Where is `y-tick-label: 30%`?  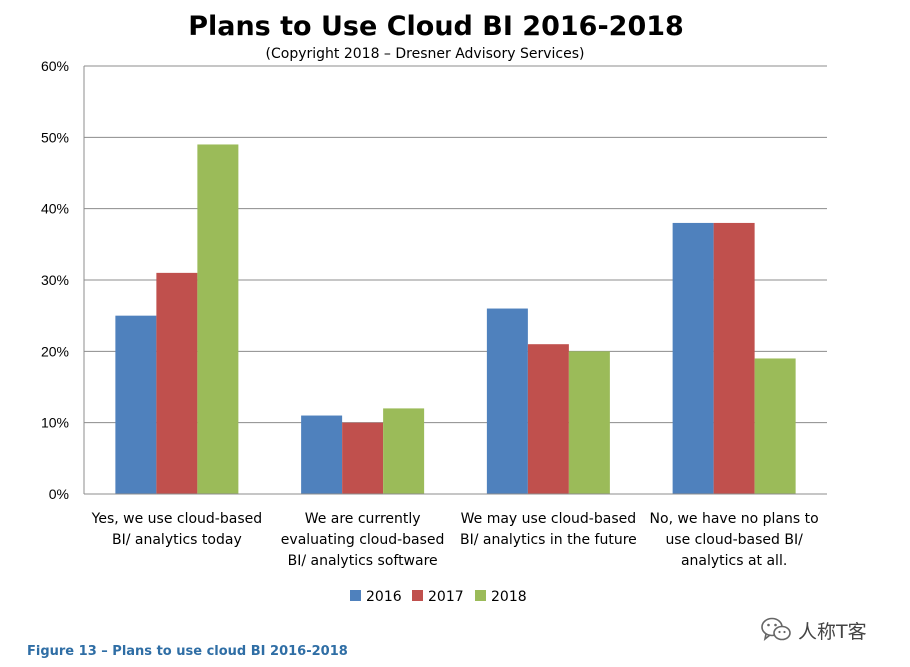
y-tick-label: 30% is located at coordinates (55, 280).